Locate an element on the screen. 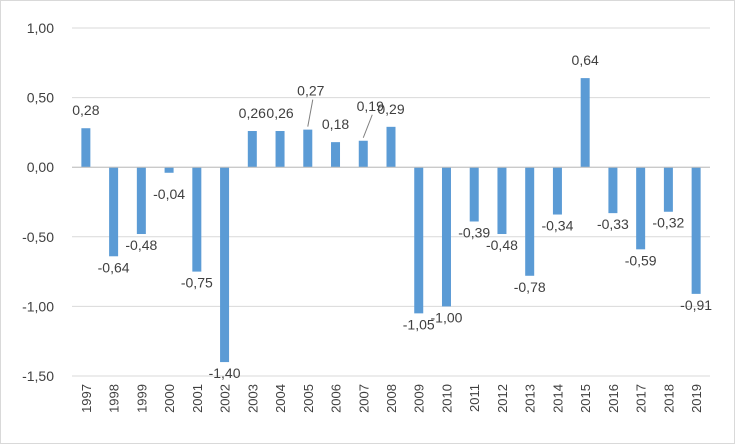  x-tick-label: 2005 is located at coordinates (308, 398).